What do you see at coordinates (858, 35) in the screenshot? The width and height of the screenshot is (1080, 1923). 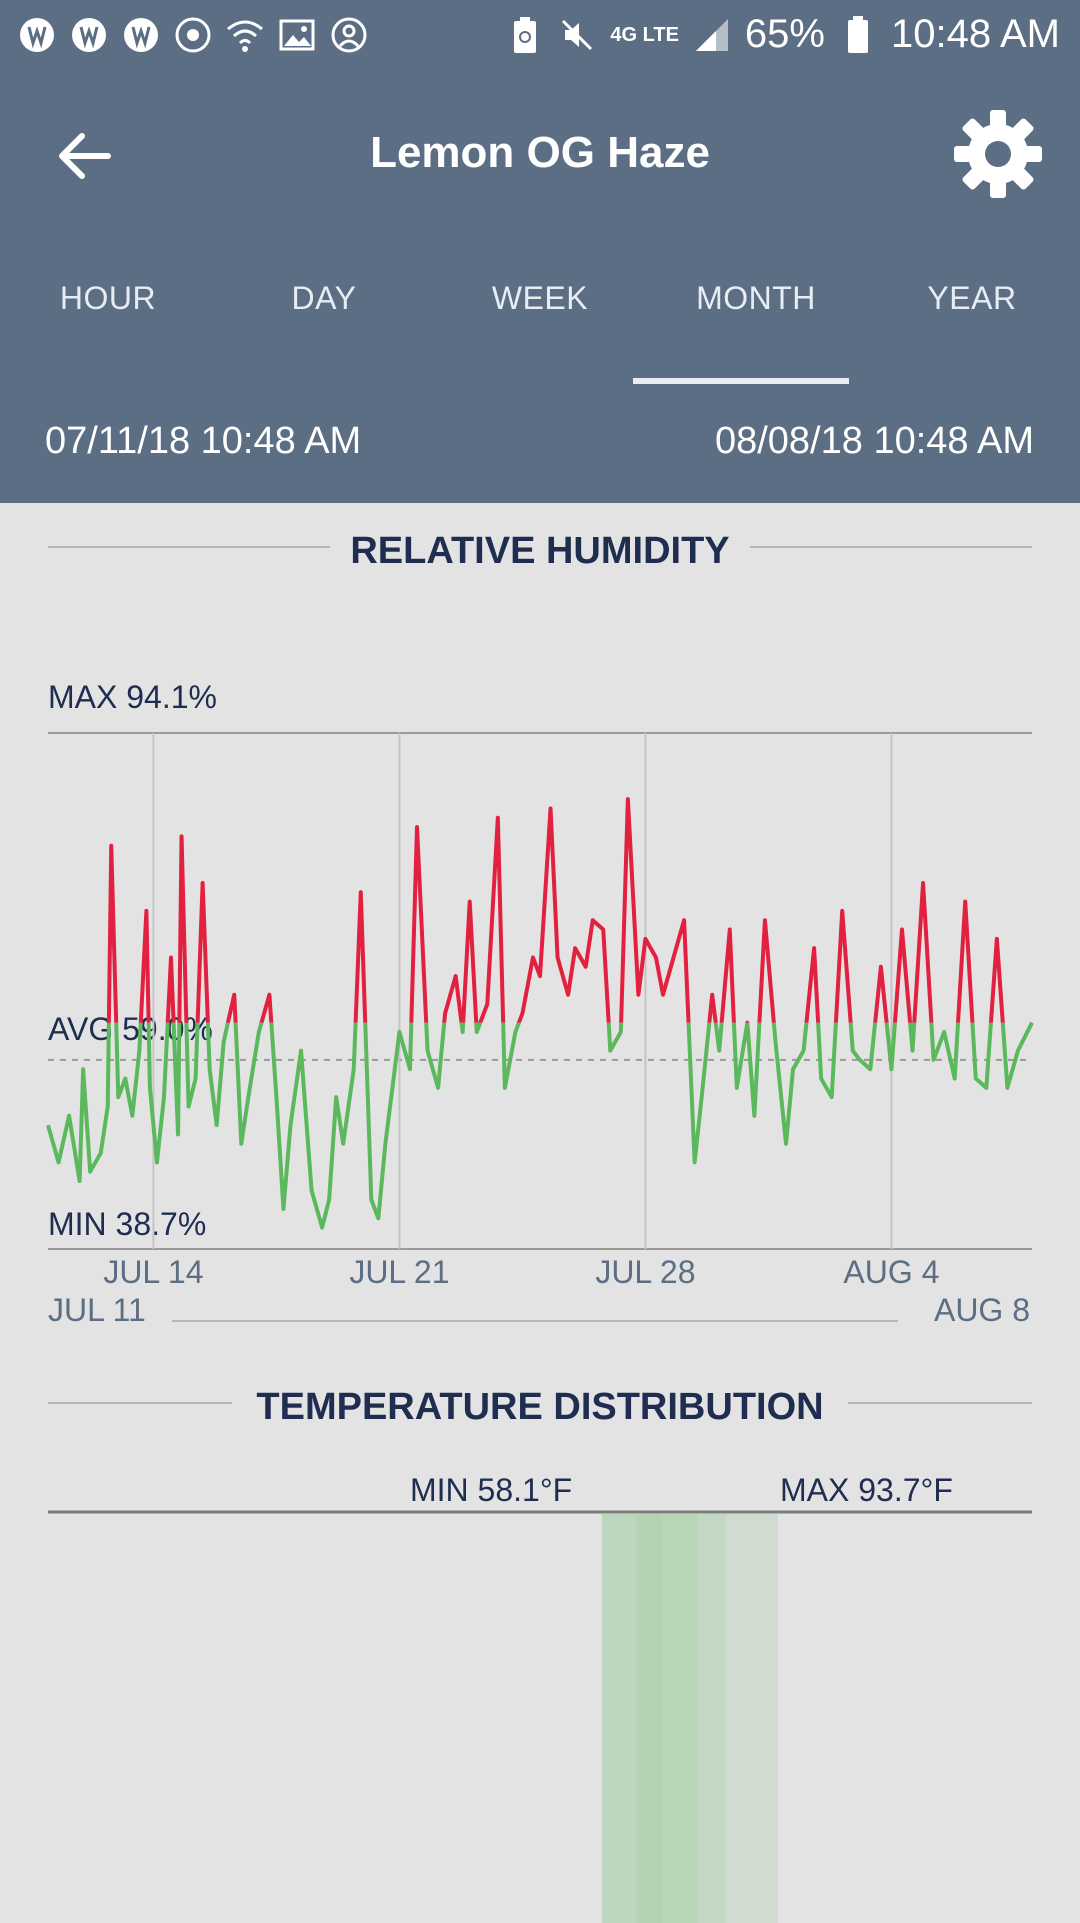 I see `battery-icon` at bounding box center [858, 35].